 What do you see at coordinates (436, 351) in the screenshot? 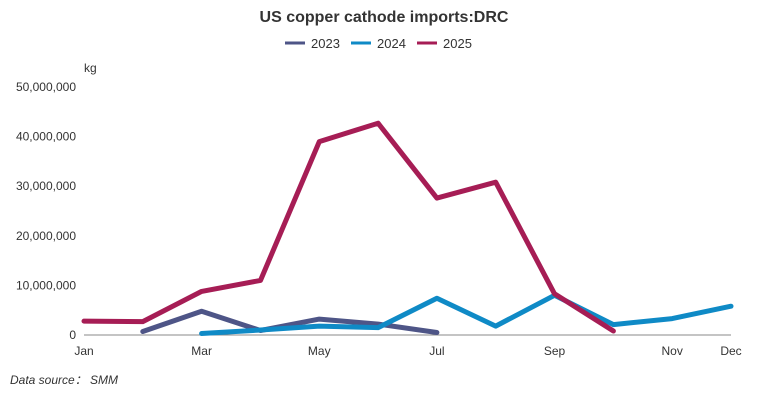
I see `x-tick-label: Jul` at bounding box center [436, 351].